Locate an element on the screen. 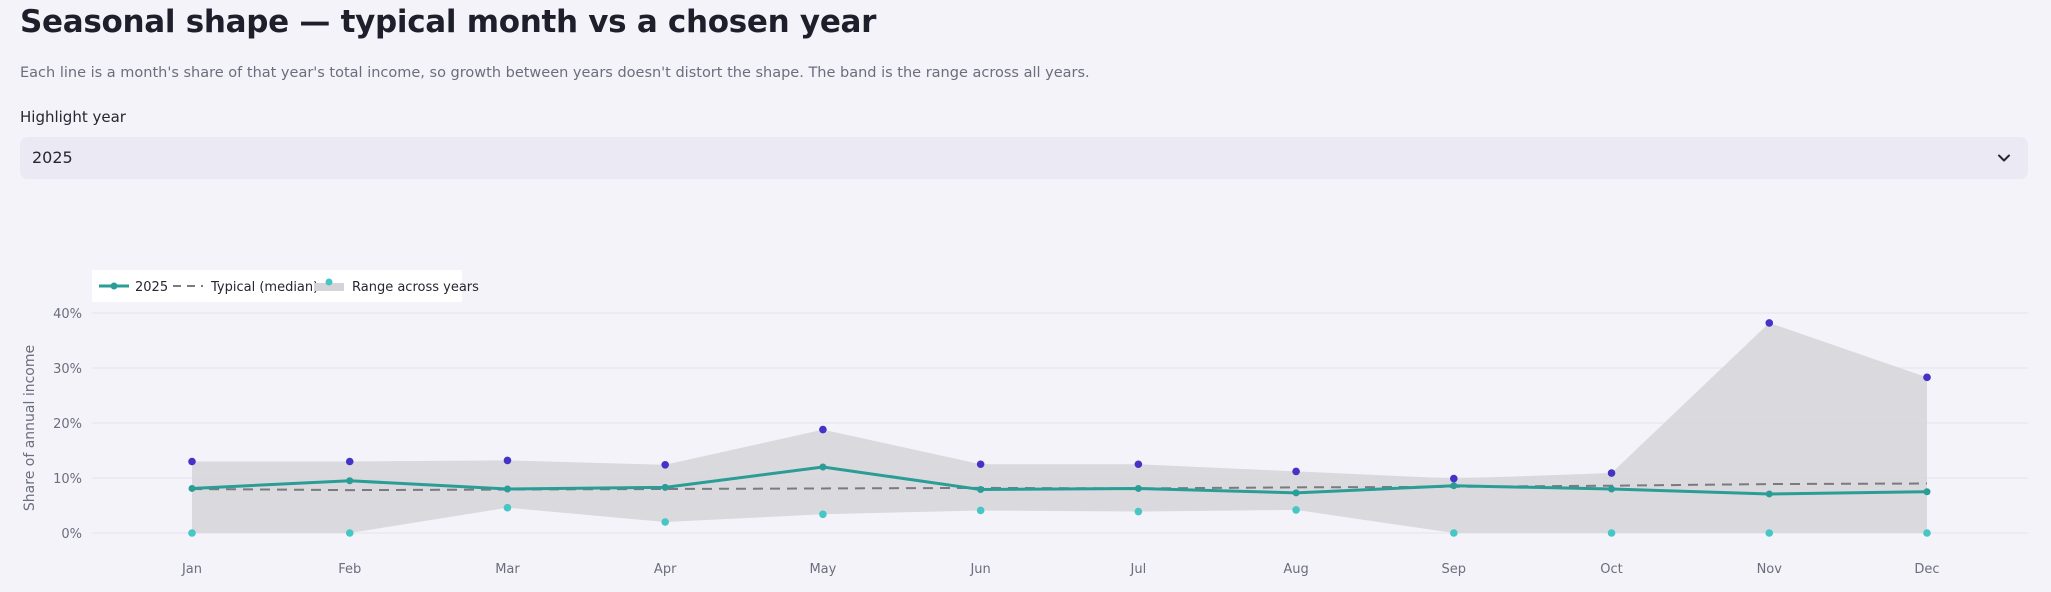  x-tick-label: Oct is located at coordinates (1611, 569).